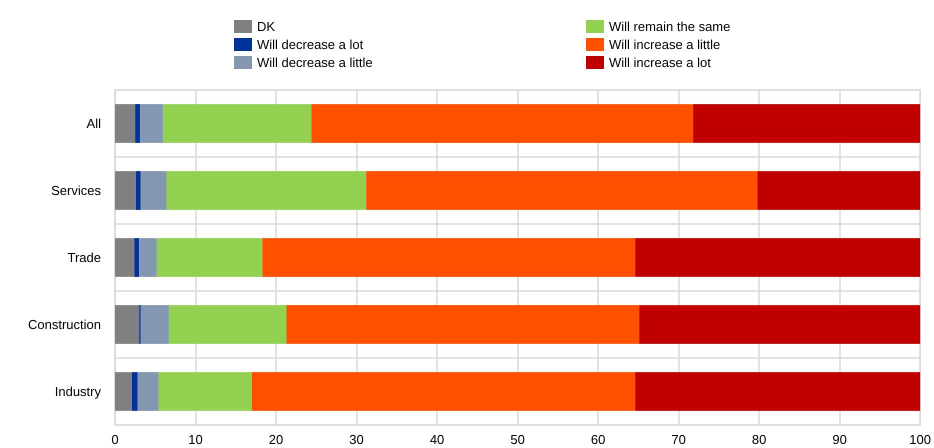 This screenshot has width=934, height=448. What do you see at coordinates (517, 439) in the screenshot?
I see `x-tick-label: 50` at bounding box center [517, 439].